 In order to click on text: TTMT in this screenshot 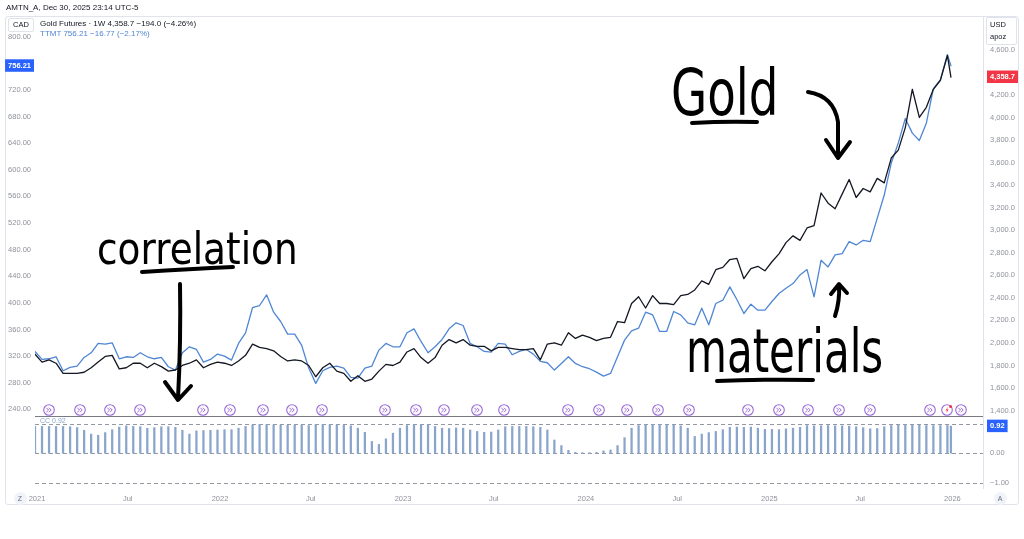, I will do `click(51, 33)`.